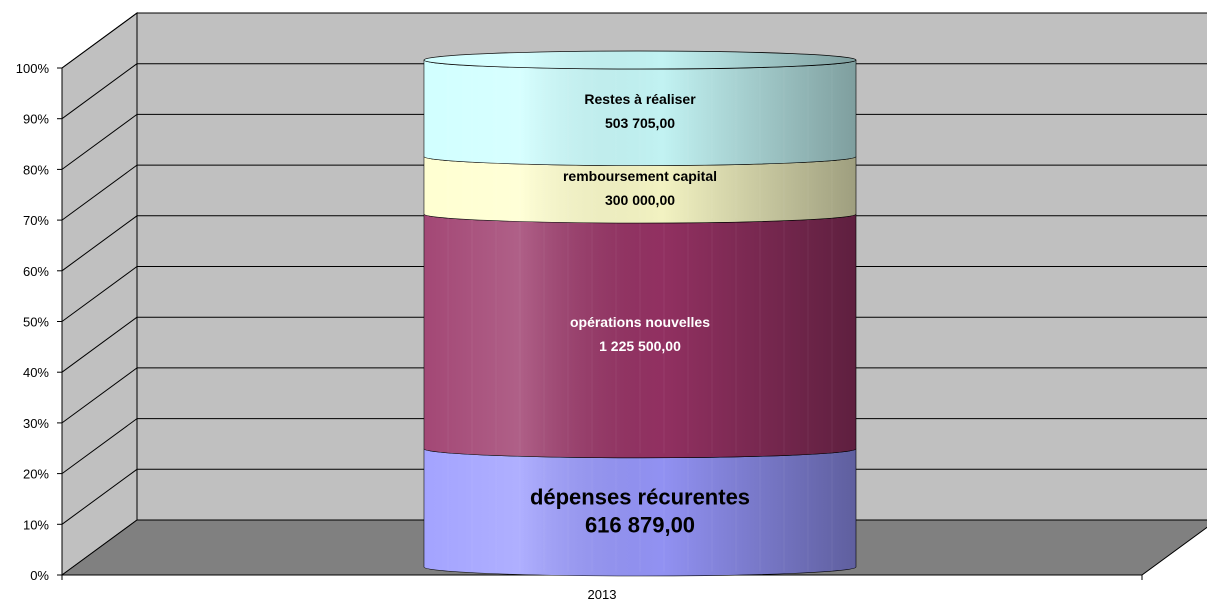 This screenshot has width=1207, height=605. I want to click on x-tick-label: 2013, so click(602, 594).